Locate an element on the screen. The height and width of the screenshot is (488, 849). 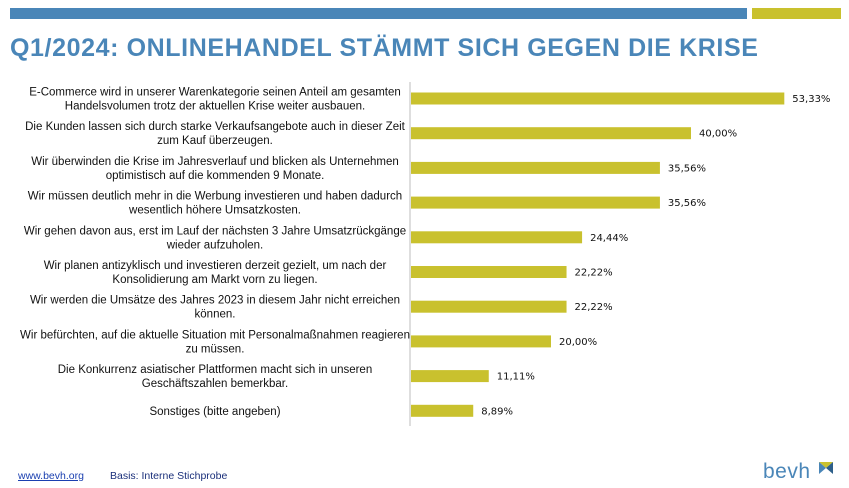
logo-mark-icon is located at coordinates (826, 468).